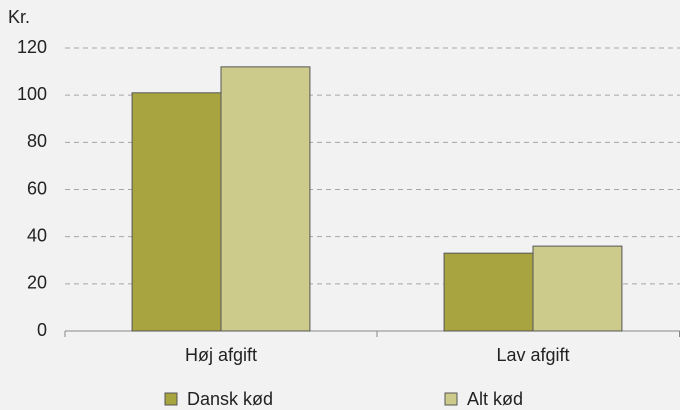  What do you see at coordinates (37, 235) in the screenshot?
I see `y-tick-label: 40` at bounding box center [37, 235].